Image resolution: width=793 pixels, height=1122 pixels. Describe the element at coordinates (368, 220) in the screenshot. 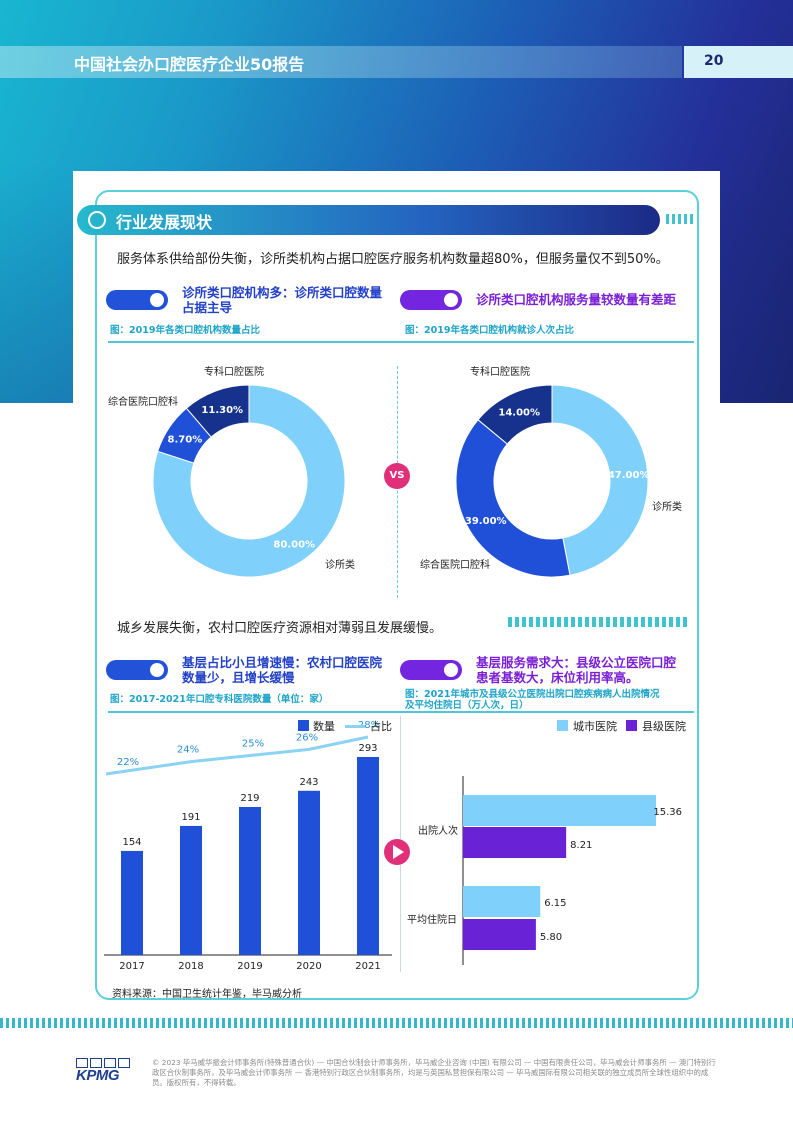

I see `section-header-pill` at that location.